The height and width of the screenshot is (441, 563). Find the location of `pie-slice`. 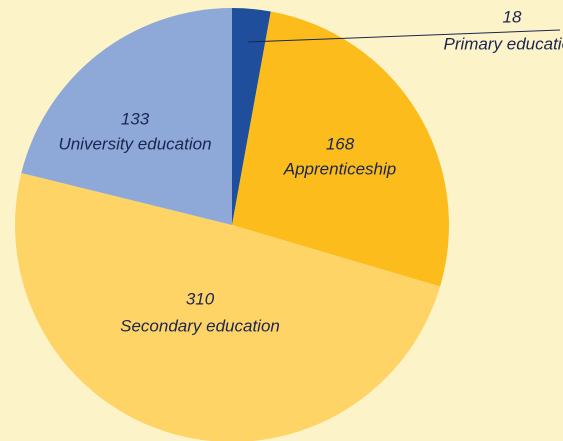

pie-slice is located at coordinates (251, 116).